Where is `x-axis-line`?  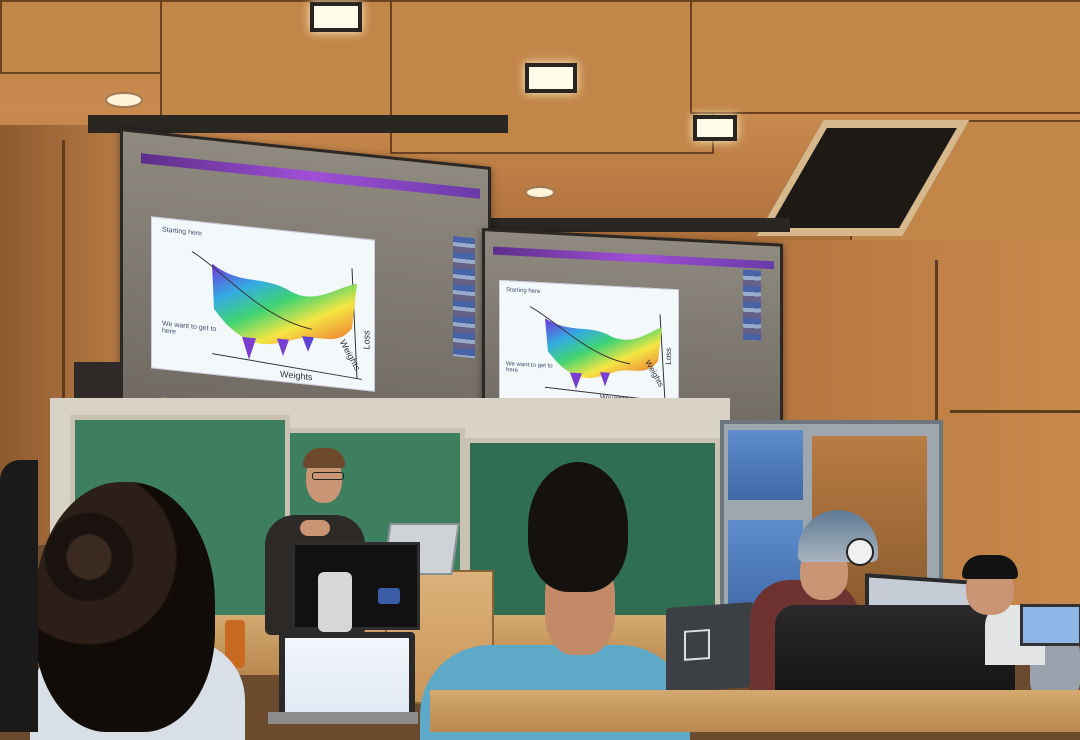 x-axis-line is located at coordinates (287, 366).